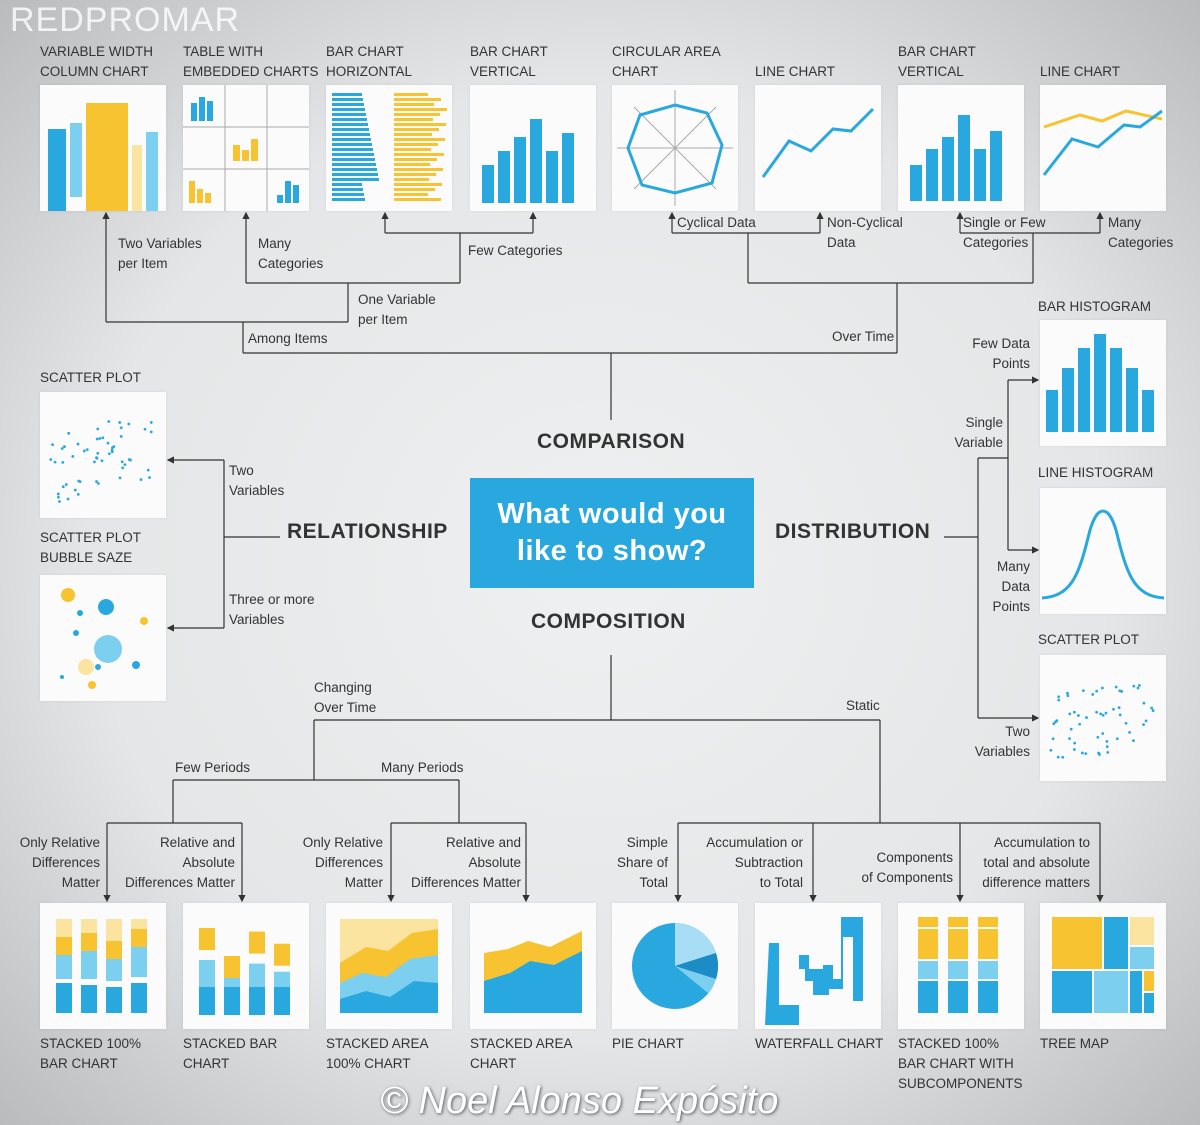 This screenshot has width=1200, height=1125. Describe the element at coordinates (377, 1053) in the screenshot. I see `chart-title: STACKED AREA 100% CHART` at that location.